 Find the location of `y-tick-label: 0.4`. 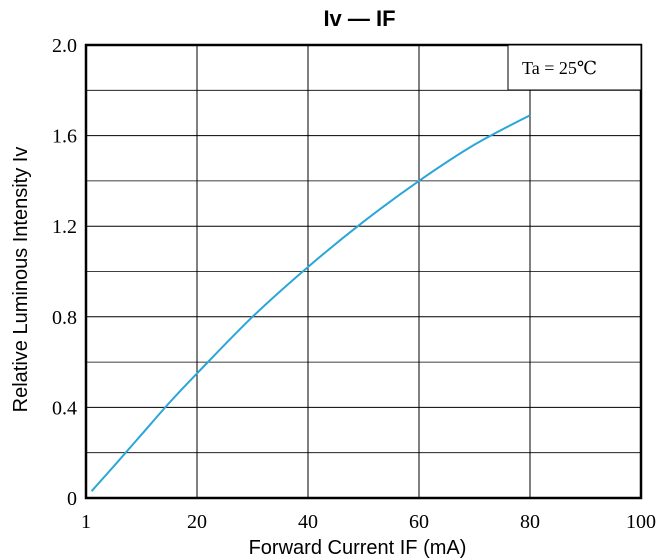

y-tick-label: 0.4 is located at coordinates (64, 408).